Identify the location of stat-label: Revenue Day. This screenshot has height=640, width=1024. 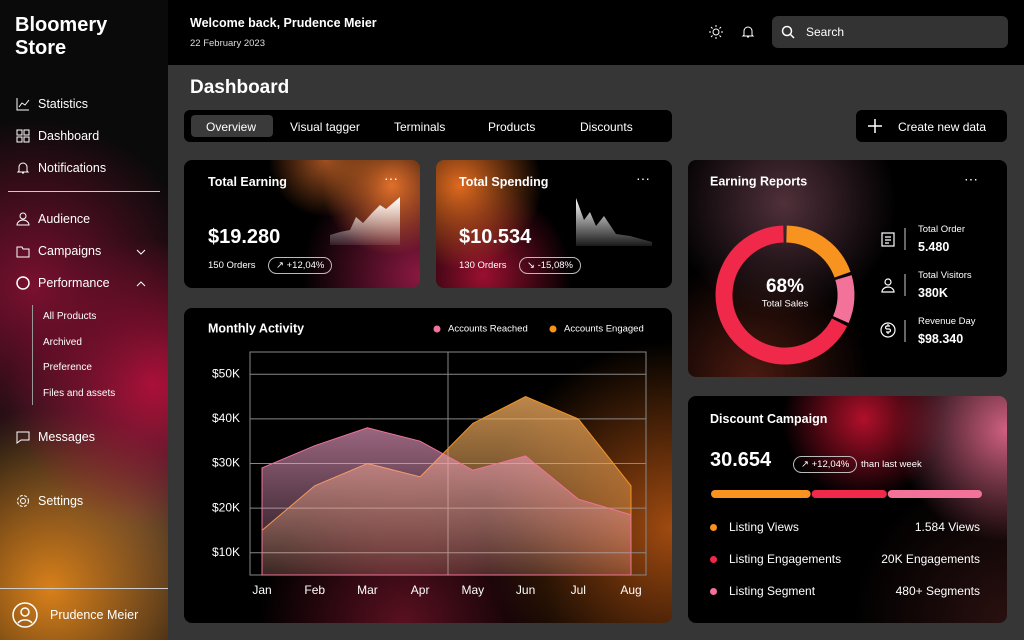
(947, 321).